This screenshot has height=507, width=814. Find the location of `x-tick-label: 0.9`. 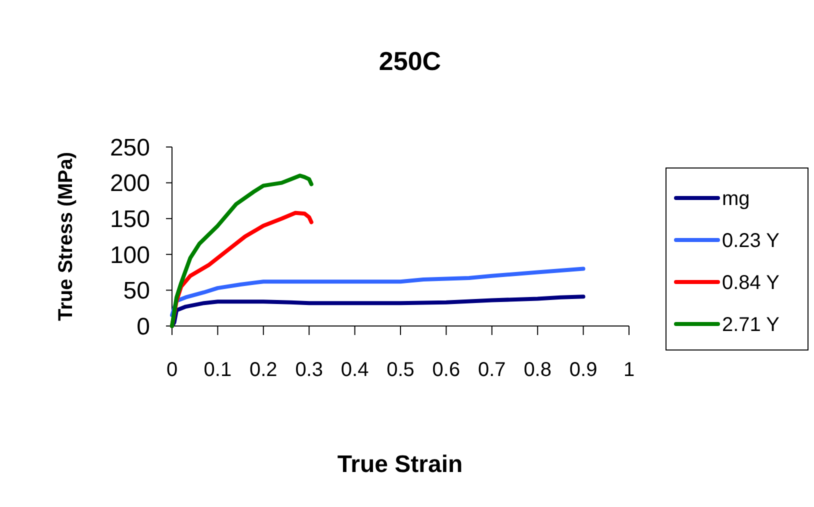

x-tick-label: 0.9 is located at coordinates (583, 370).